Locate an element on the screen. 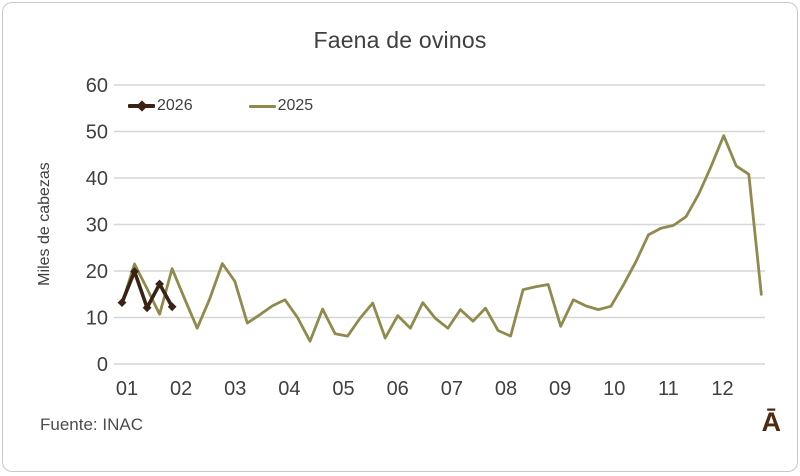 Image resolution: width=800 pixels, height=476 pixels. y-tick-label-40: 40 is located at coordinates (97, 179).